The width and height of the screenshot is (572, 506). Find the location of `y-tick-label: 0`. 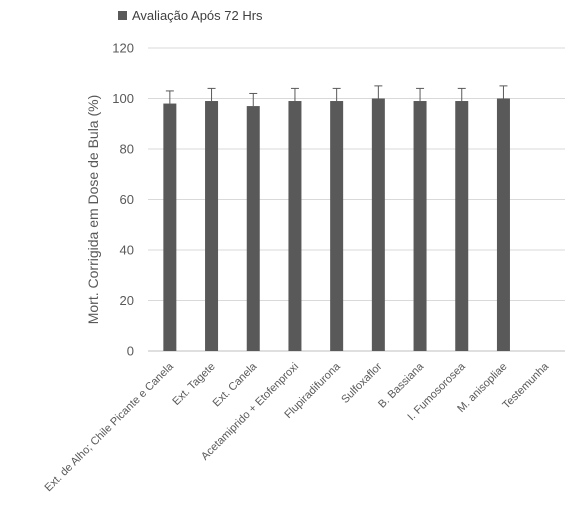

y-tick-label: 0 is located at coordinates (130, 351).